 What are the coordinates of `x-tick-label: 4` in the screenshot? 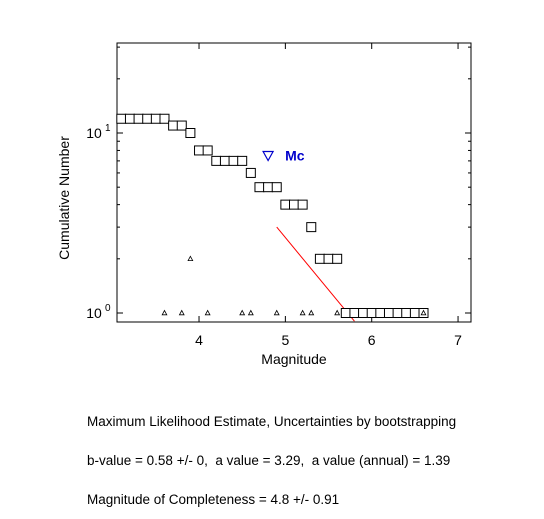 It's located at (199, 340).